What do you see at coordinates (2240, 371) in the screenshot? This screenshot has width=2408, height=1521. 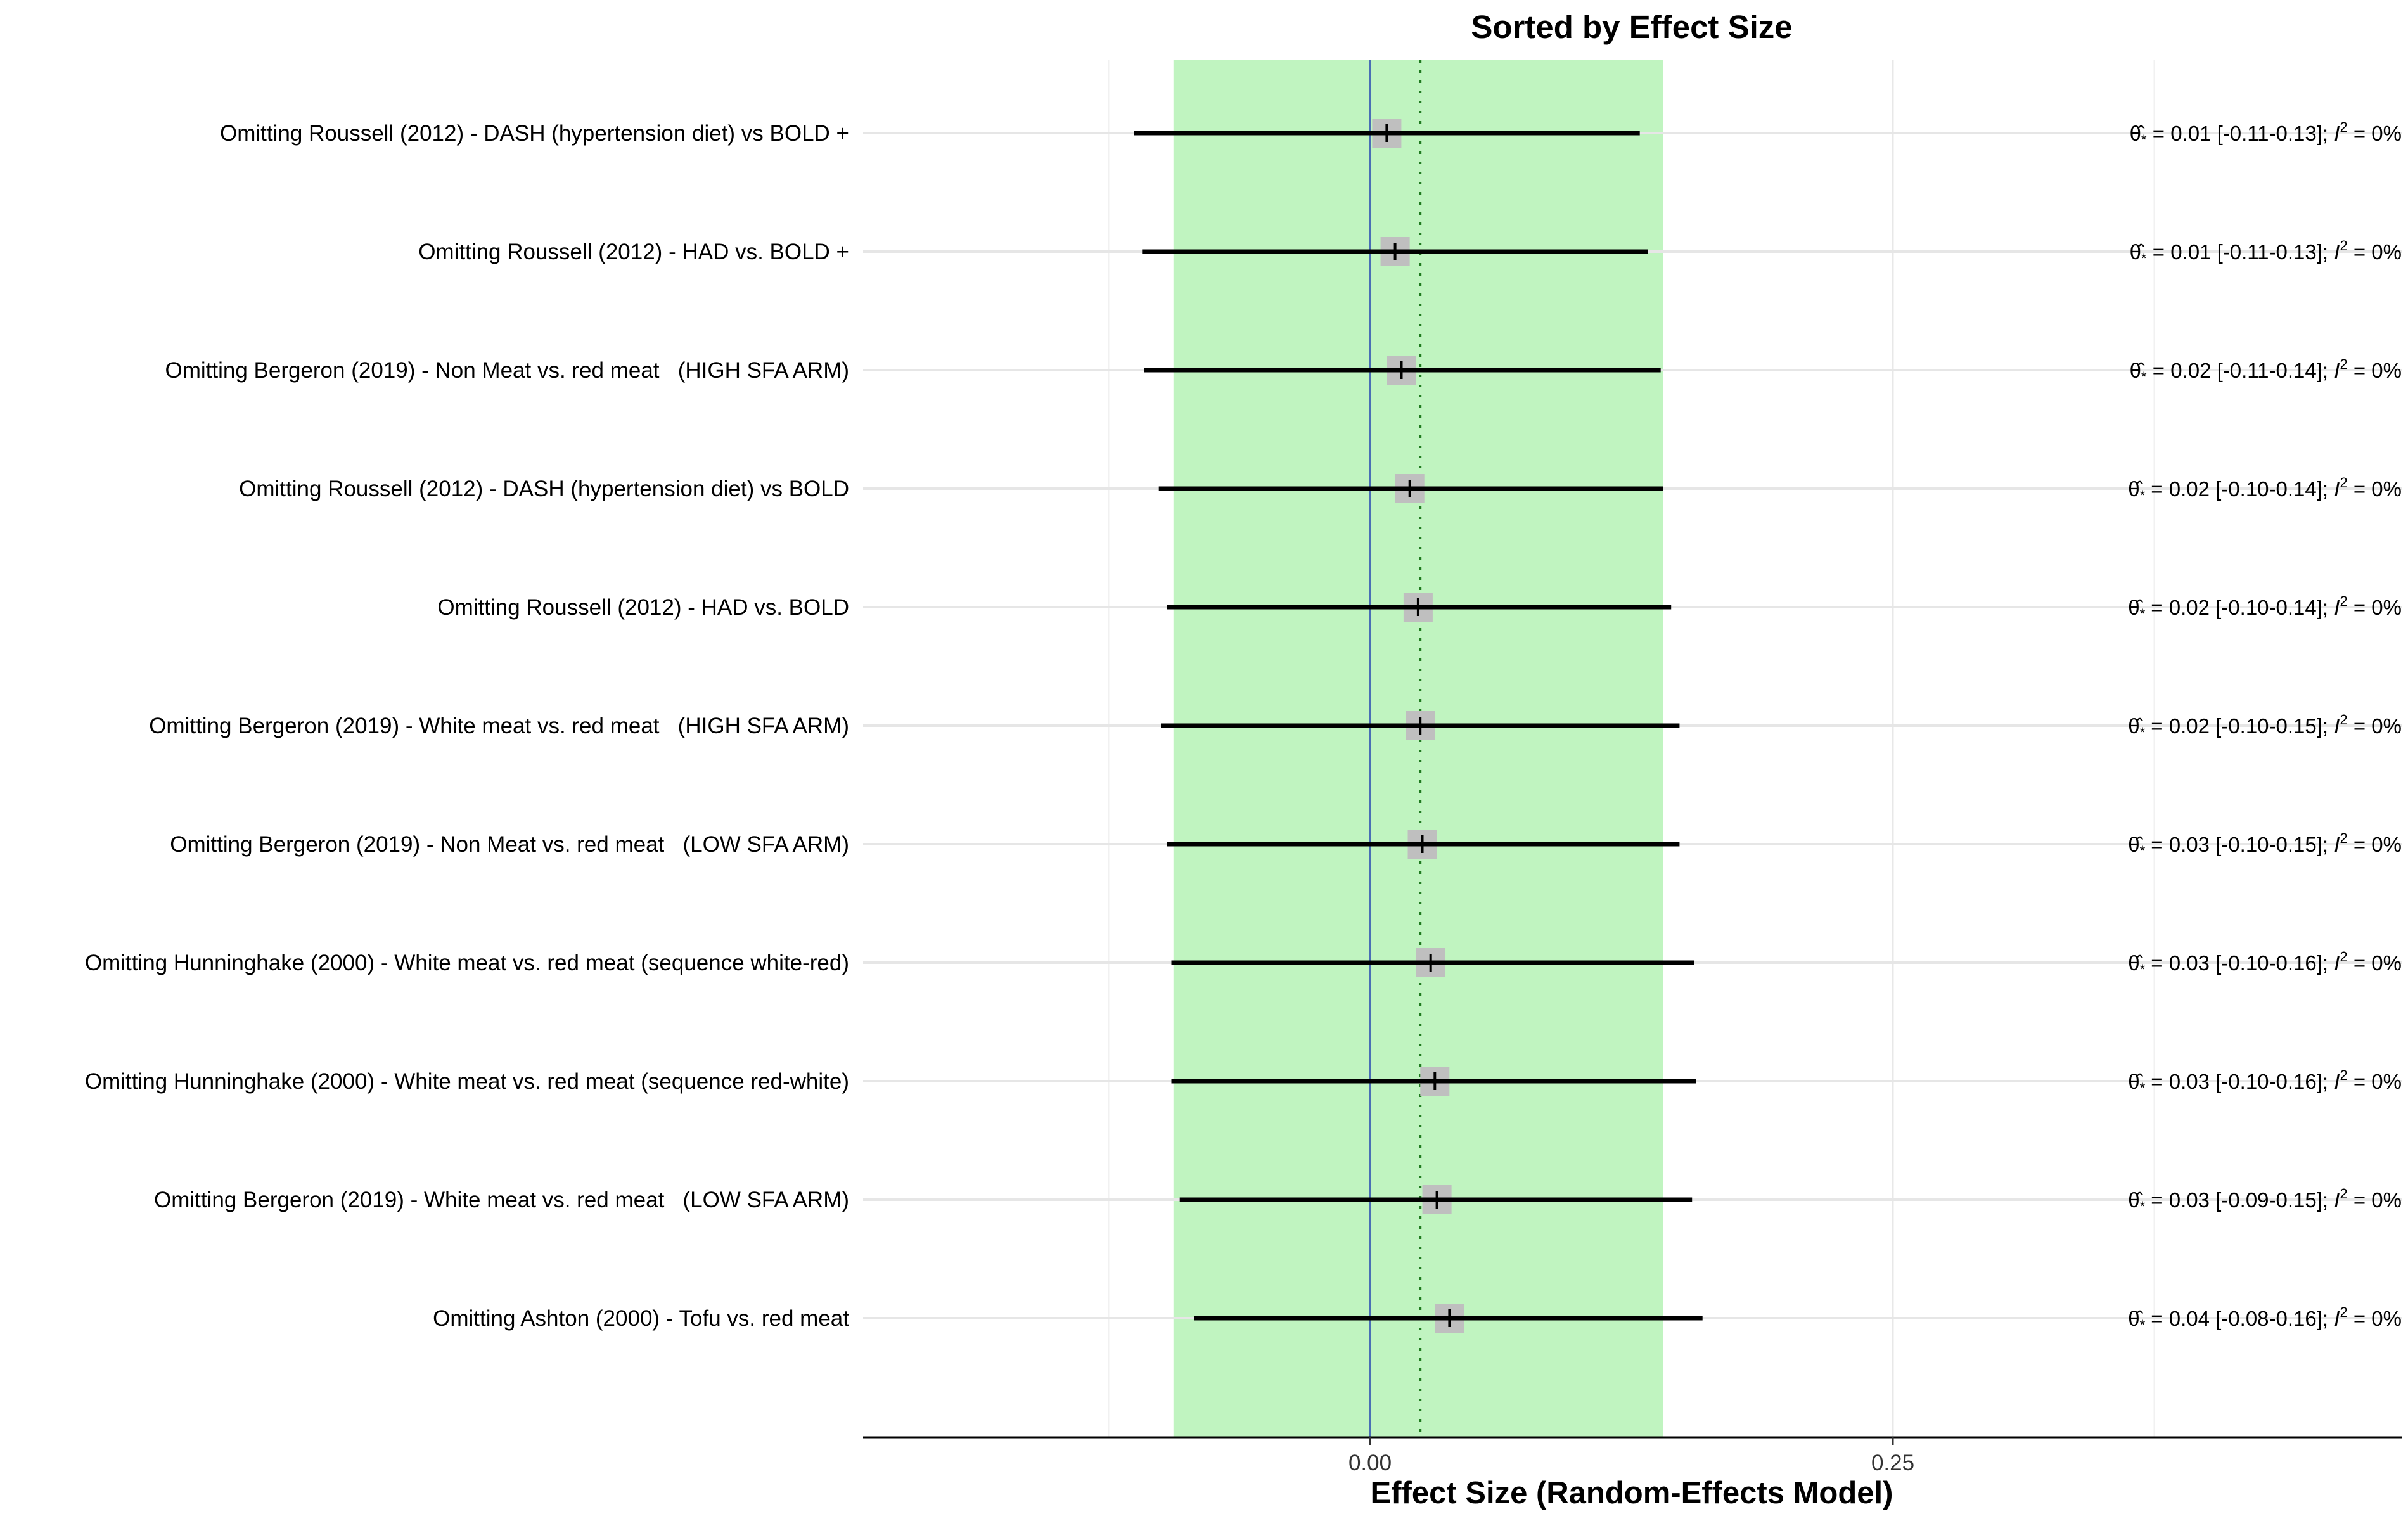 I see `theta-value: = 0.02 [-0.11-0.14];` at bounding box center [2240, 371].